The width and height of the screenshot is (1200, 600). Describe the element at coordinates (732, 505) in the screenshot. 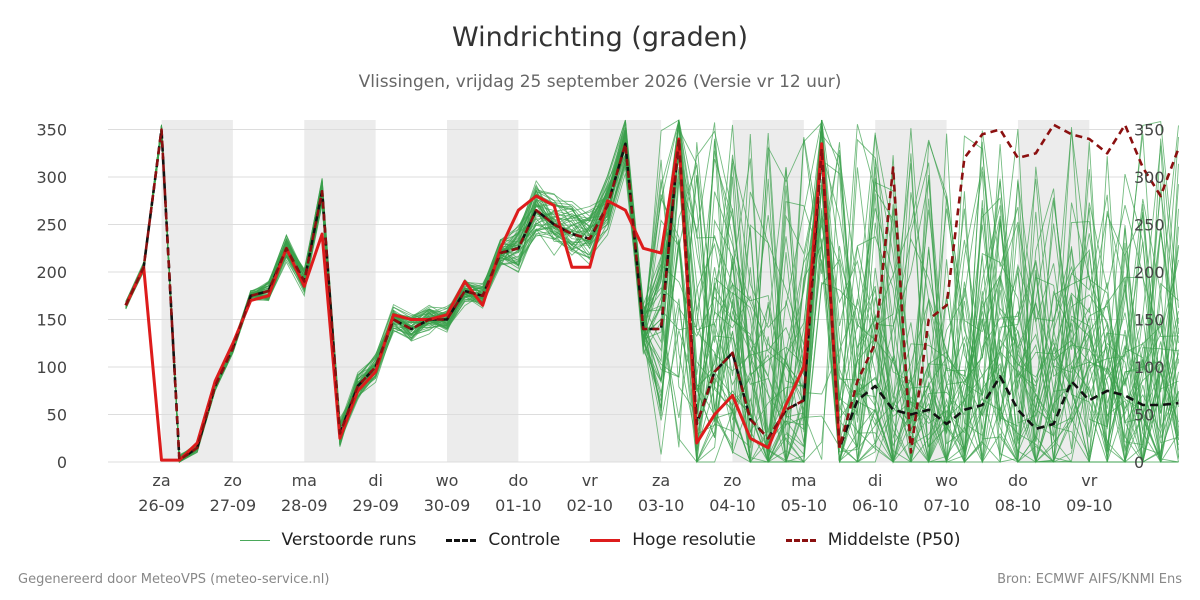

I see `x-tick-date: 04-10` at that location.